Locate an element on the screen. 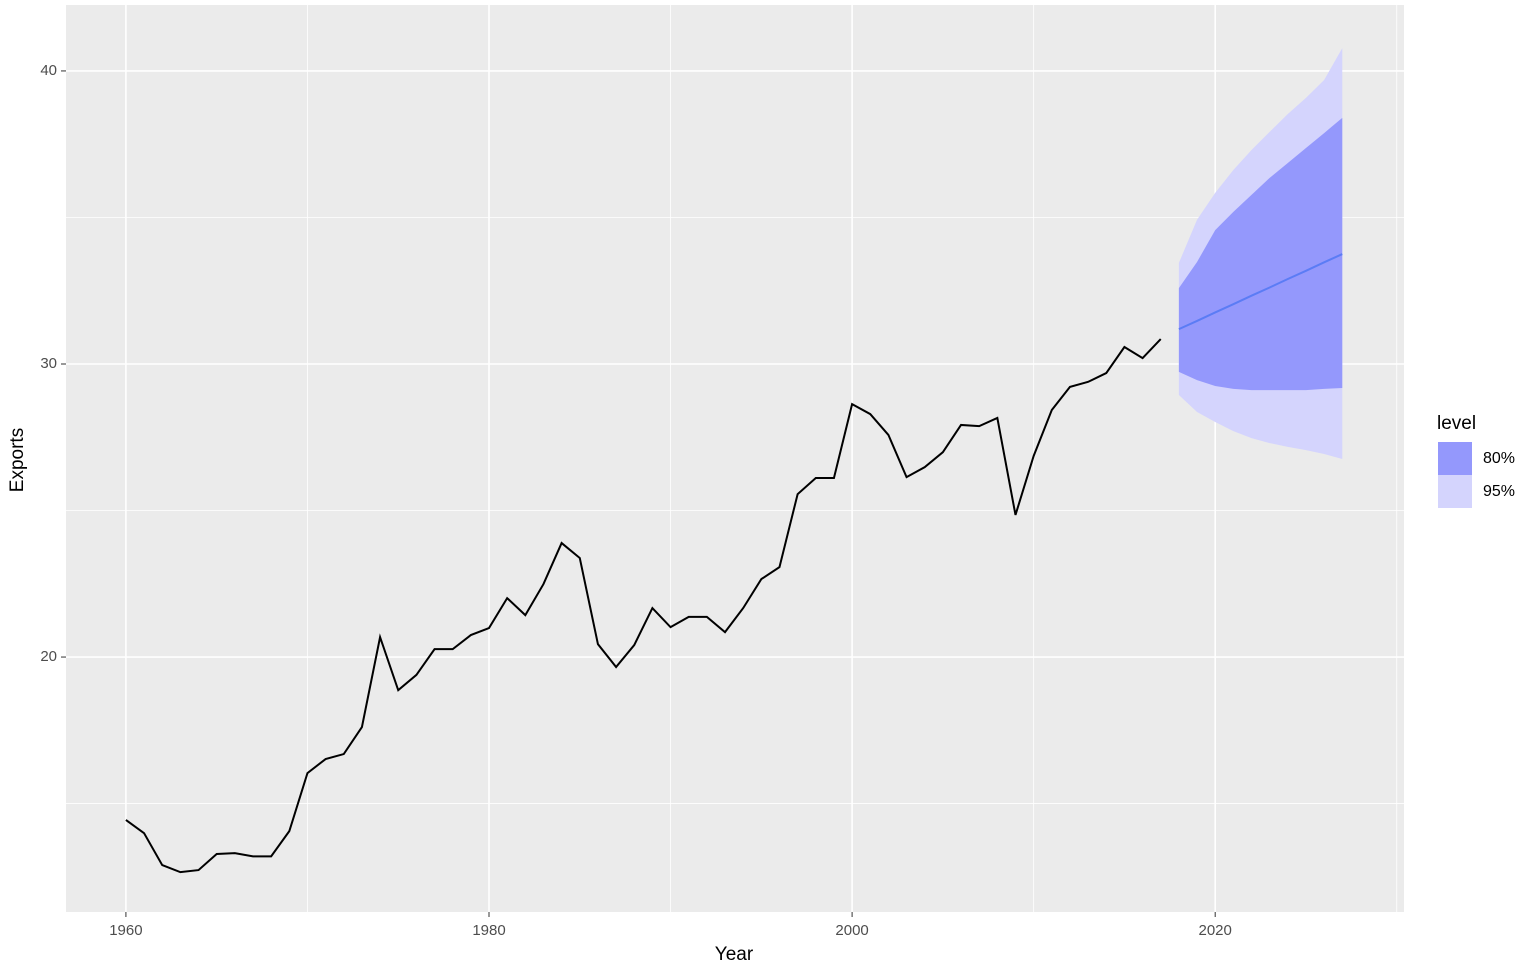  y-tick-label: 30 is located at coordinates (48, 363).